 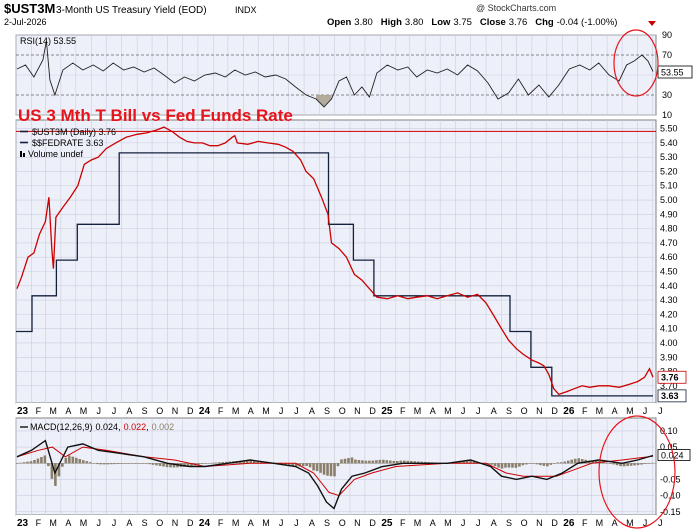 I want to click on rsi-tick-90: 90, so click(x=667, y=35).